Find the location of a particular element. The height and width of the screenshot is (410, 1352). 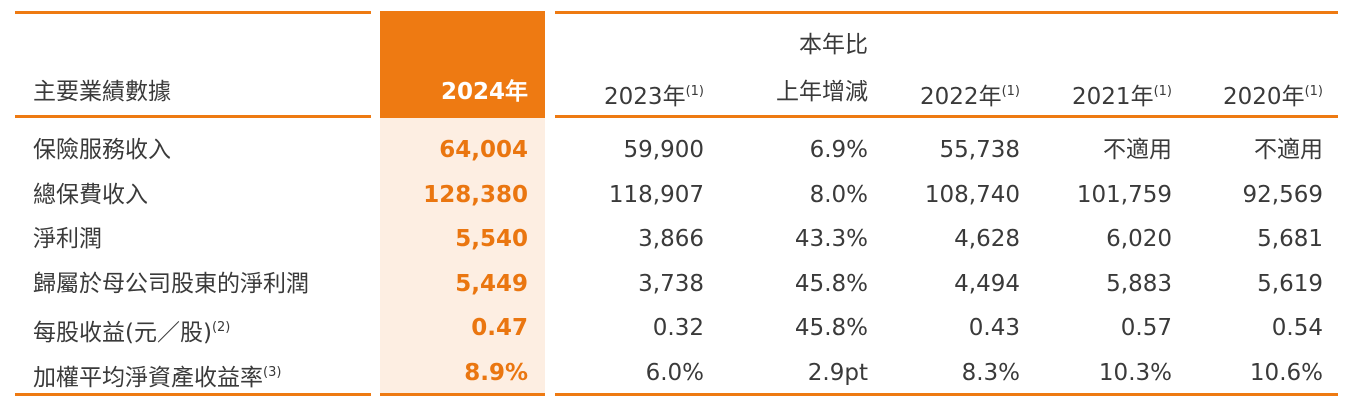

cell: 43.3% is located at coordinates (831, 239).